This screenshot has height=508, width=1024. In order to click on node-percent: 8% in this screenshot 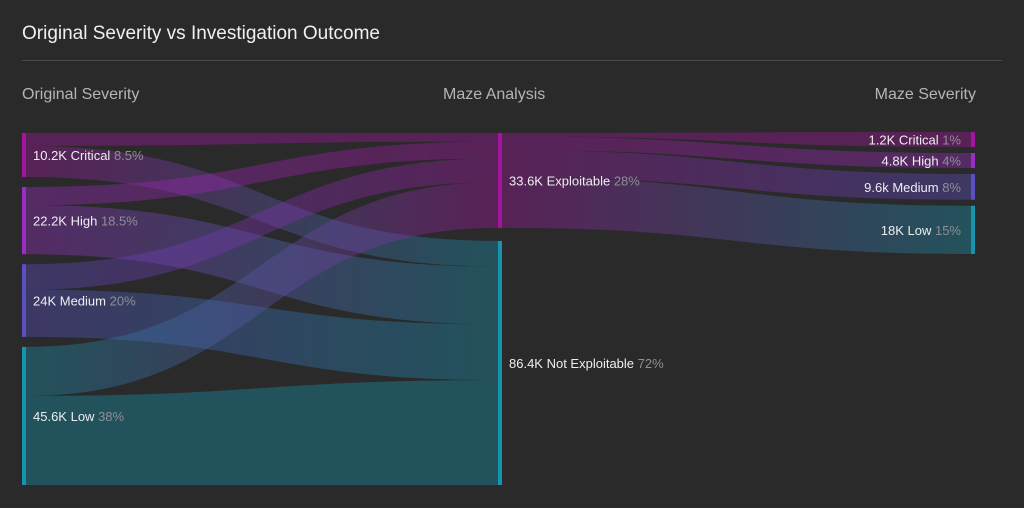, I will do `click(951, 187)`.